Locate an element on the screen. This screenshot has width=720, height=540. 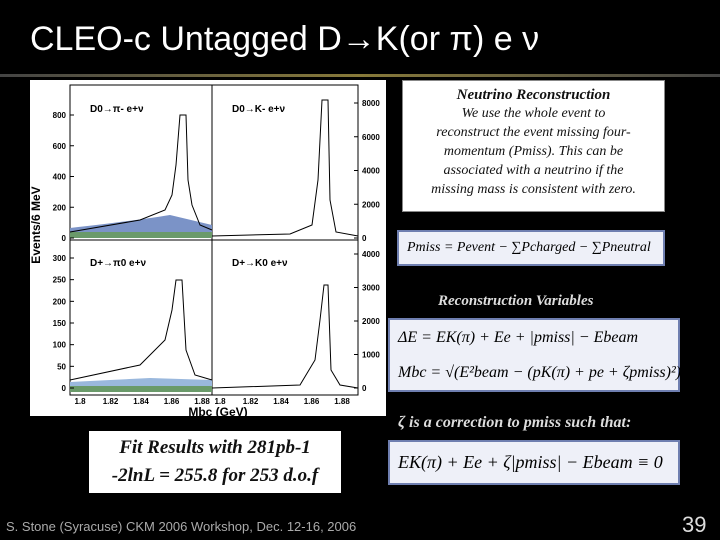
x-axis-label: Mbc (GeV) is located at coordinates (217, 410).